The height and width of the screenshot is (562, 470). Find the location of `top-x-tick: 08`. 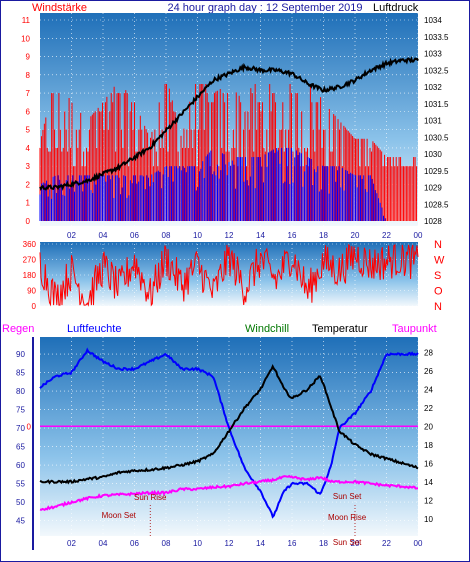

top-x-tick: 08 is located at coordinates (166, 235).